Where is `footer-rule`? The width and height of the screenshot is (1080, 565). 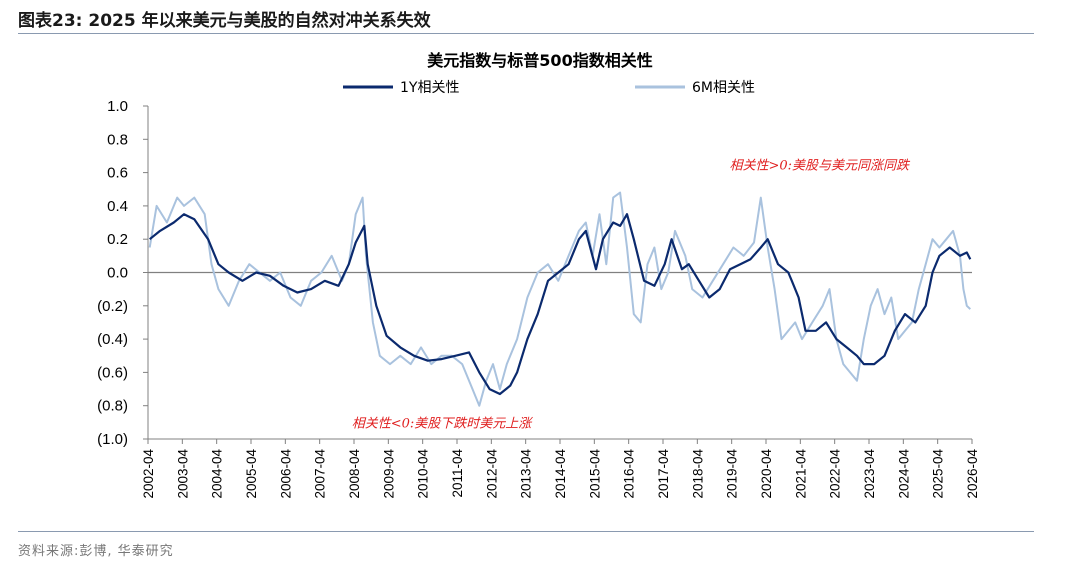
footer-rule is located at coordinates (526, 531).